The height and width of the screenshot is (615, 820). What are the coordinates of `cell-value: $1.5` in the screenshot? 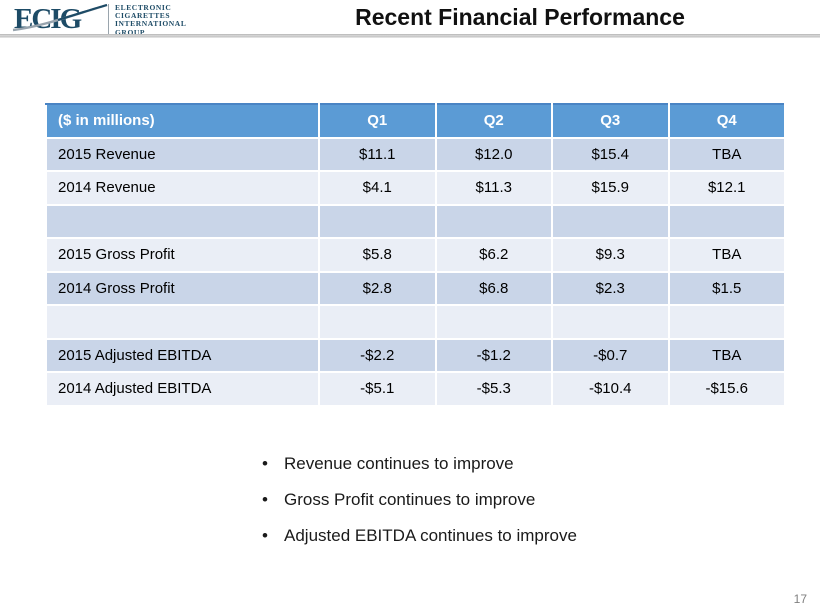 It's located at (726, 288).